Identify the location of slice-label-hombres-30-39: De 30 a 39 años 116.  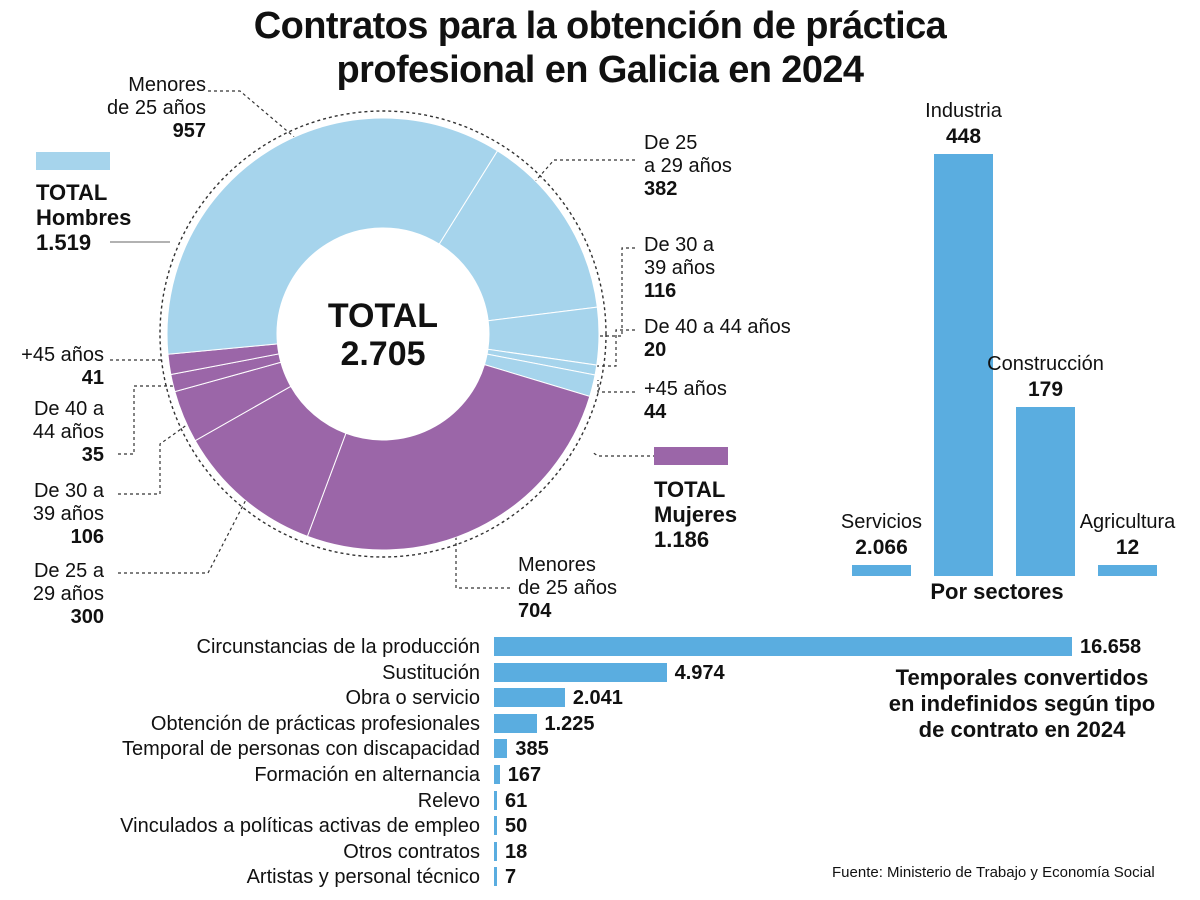
(679, 268).